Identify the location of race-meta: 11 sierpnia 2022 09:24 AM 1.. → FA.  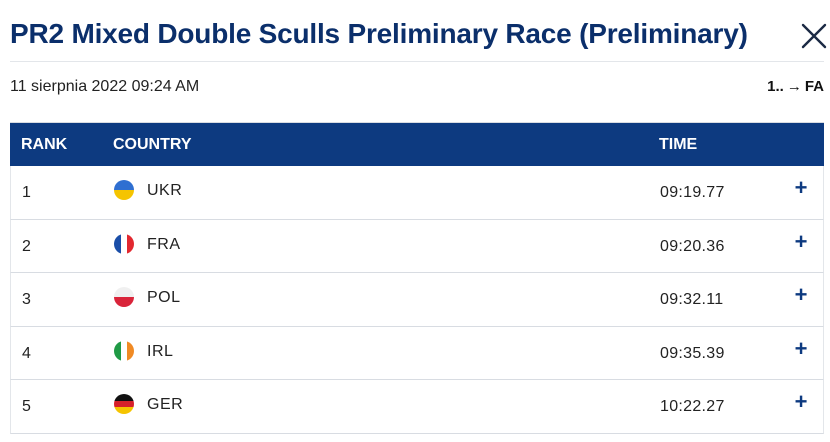
(417, 89).